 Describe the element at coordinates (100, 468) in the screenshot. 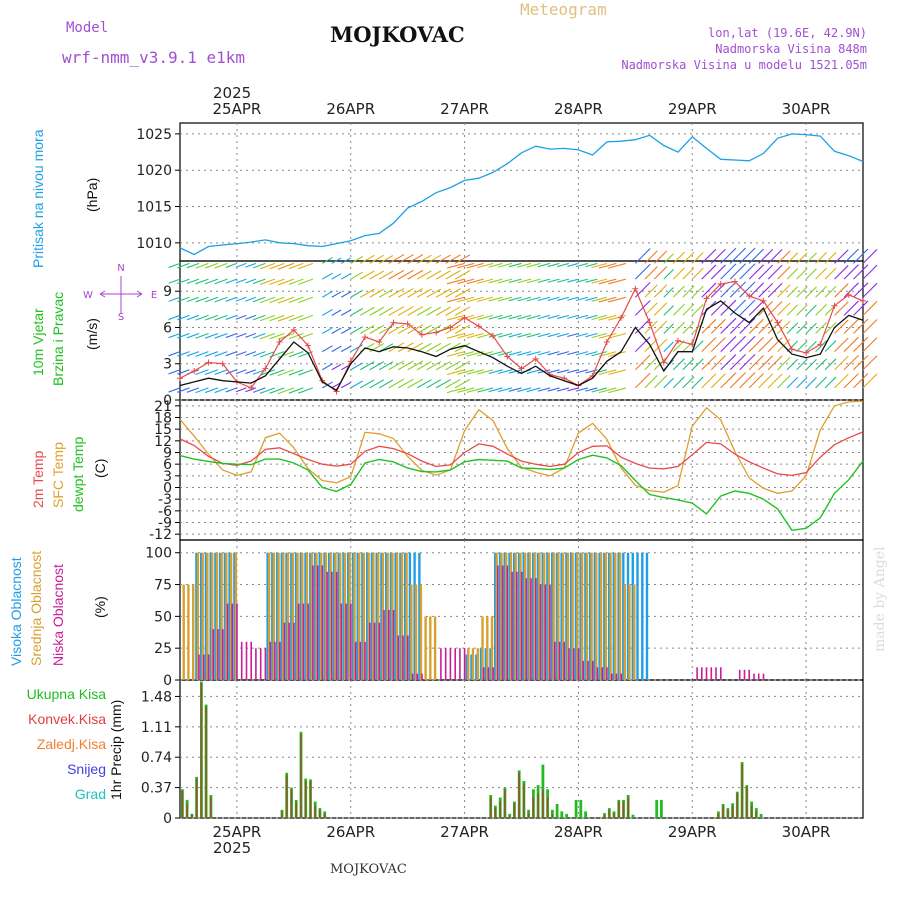

I see `temp-unit: (C)` at that location.